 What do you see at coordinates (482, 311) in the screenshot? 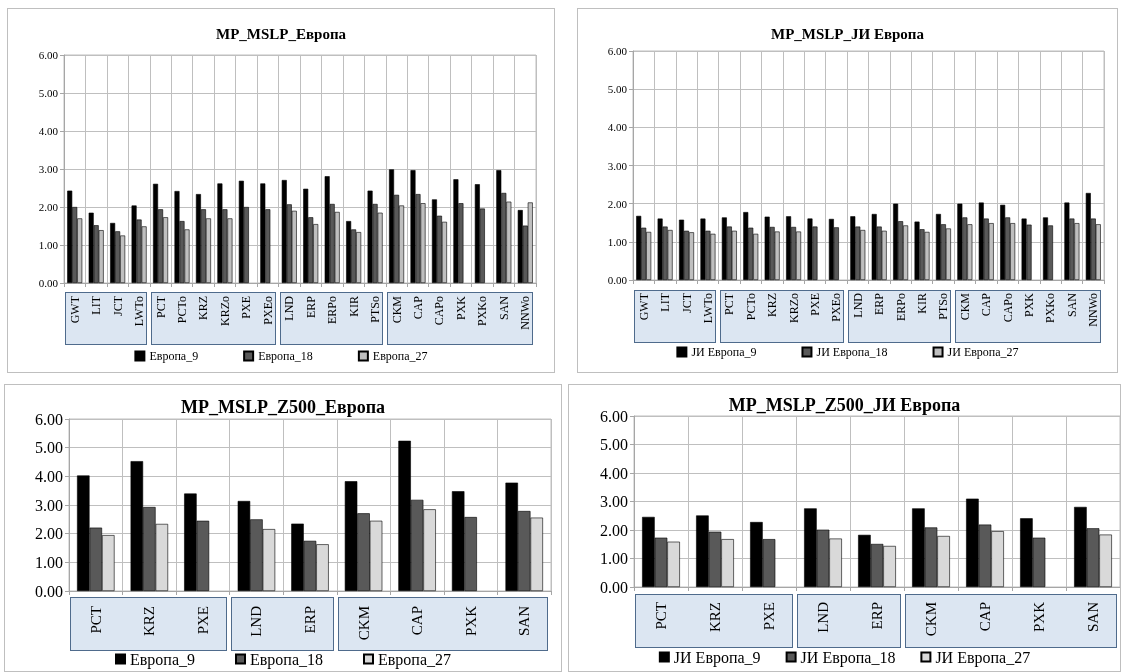
I see `x-tick-label: PXKo` at bounding box center [482, 311].